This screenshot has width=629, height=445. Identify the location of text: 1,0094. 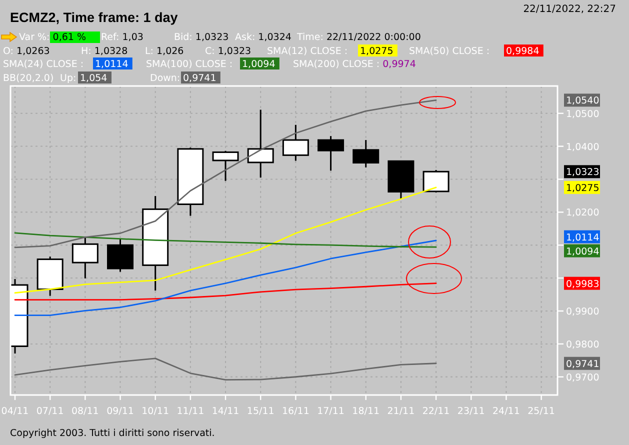
(259, 64).